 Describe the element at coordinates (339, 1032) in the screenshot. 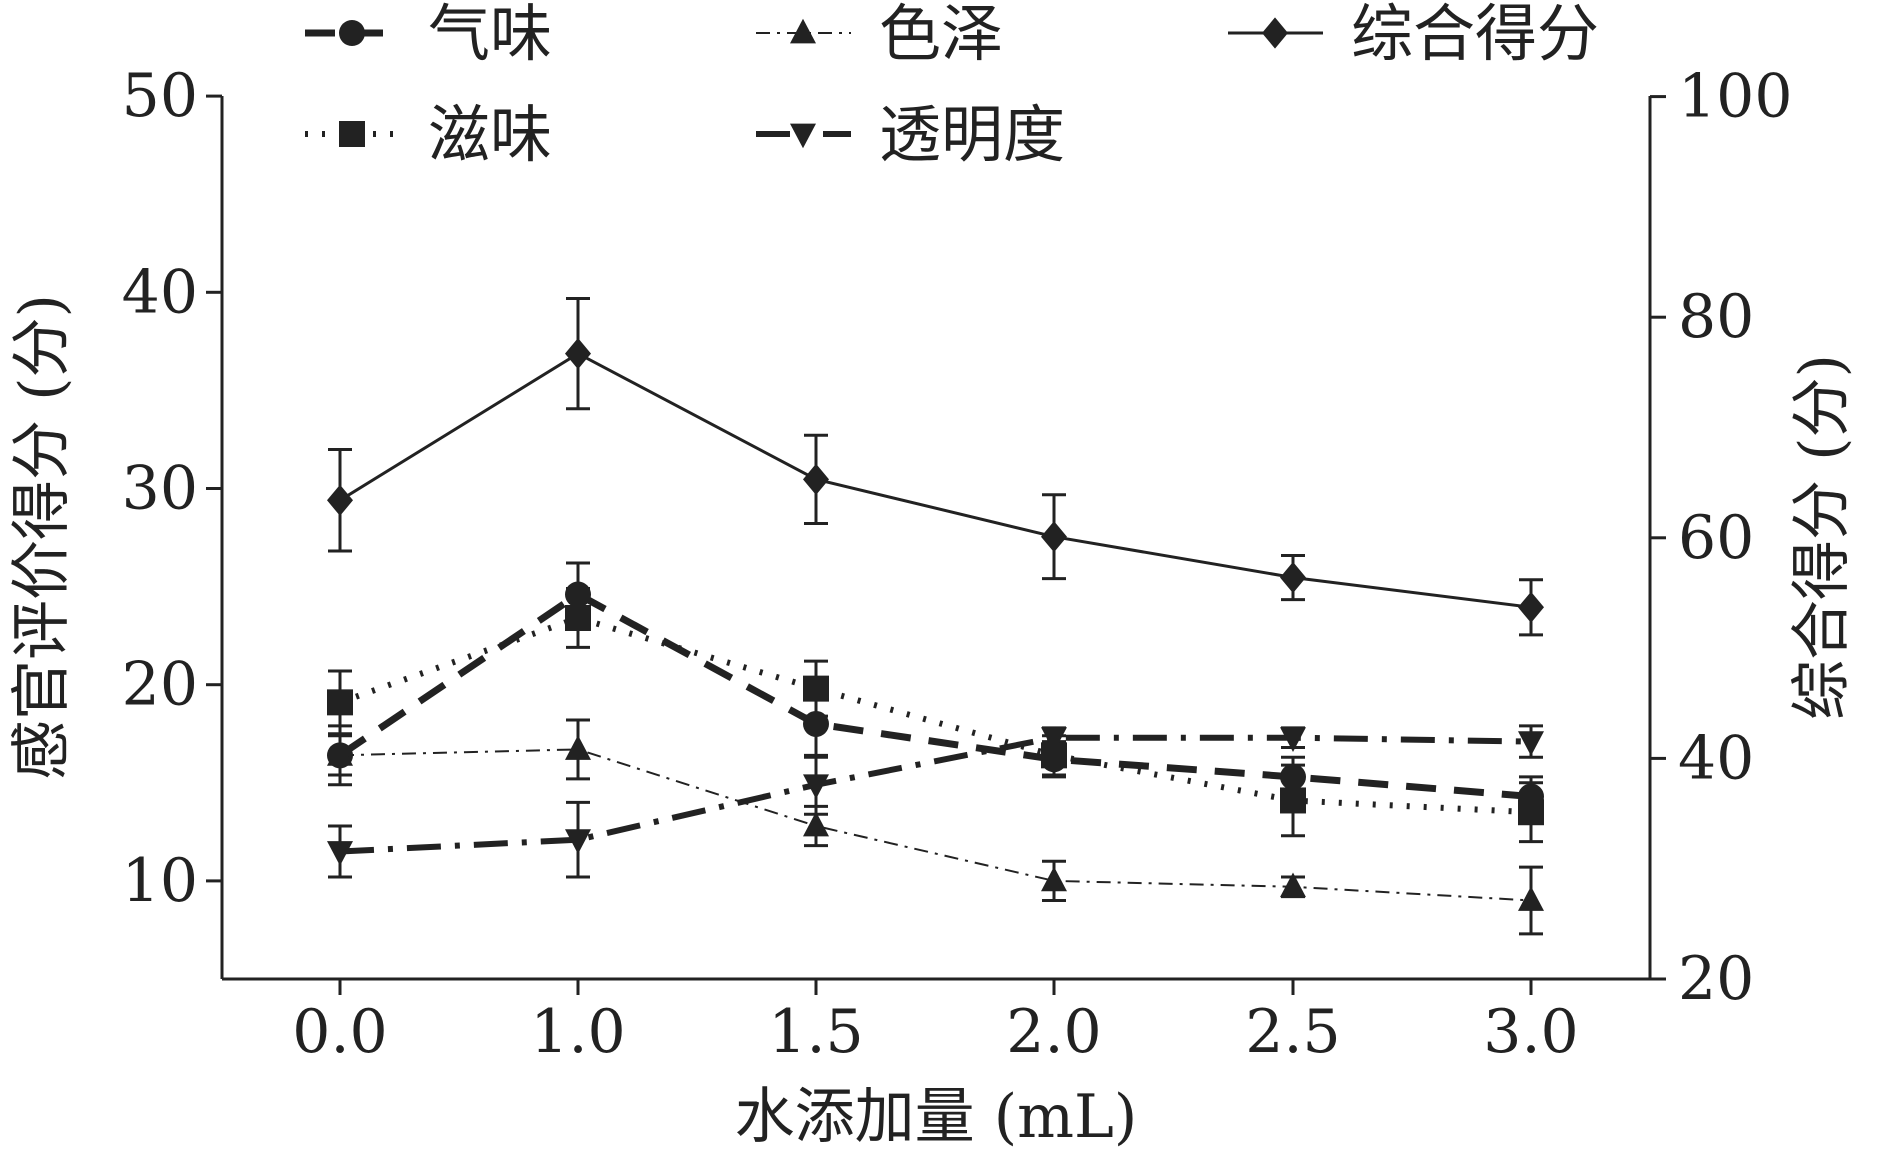

I see `x-tick-label: 0.0` at that location.